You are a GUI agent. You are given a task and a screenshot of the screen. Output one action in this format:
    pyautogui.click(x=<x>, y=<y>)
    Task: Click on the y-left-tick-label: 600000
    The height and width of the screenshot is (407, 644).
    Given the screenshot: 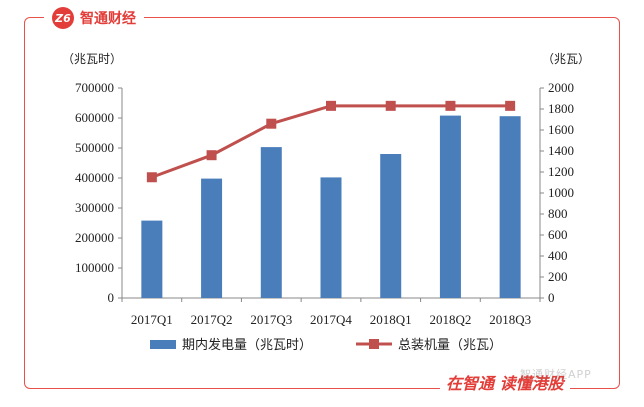 What is the action you would take?
    pyautogui.click(x=94, y=117)
    